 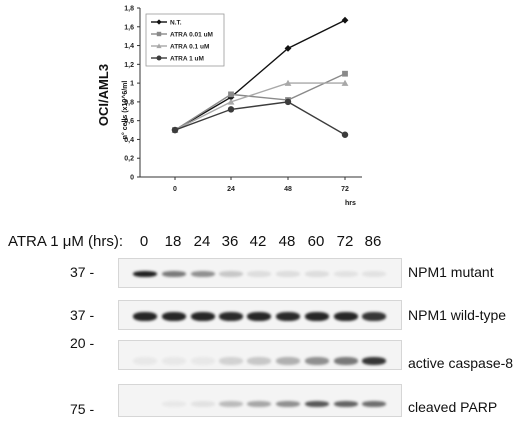 I want to click on timepoint-label: 18, so click(x=173, y=241).